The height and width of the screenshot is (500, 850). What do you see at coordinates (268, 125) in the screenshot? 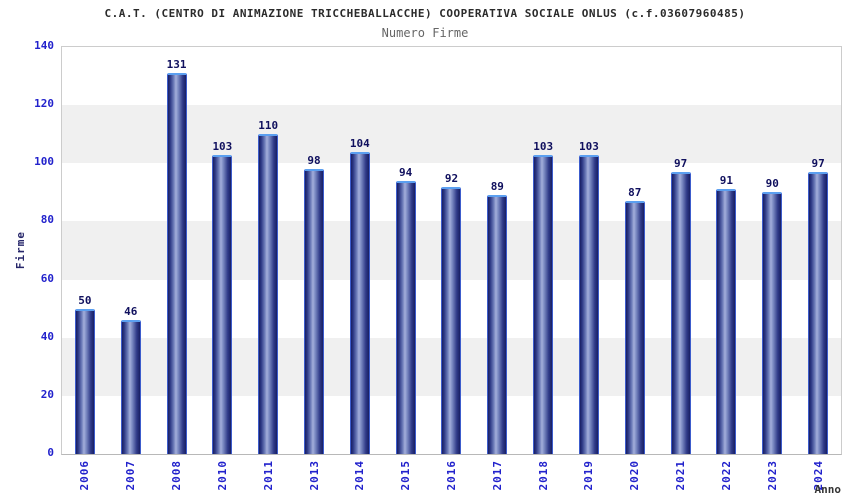
I see `bar-value-label: 110` at bounding box center [268, 125].